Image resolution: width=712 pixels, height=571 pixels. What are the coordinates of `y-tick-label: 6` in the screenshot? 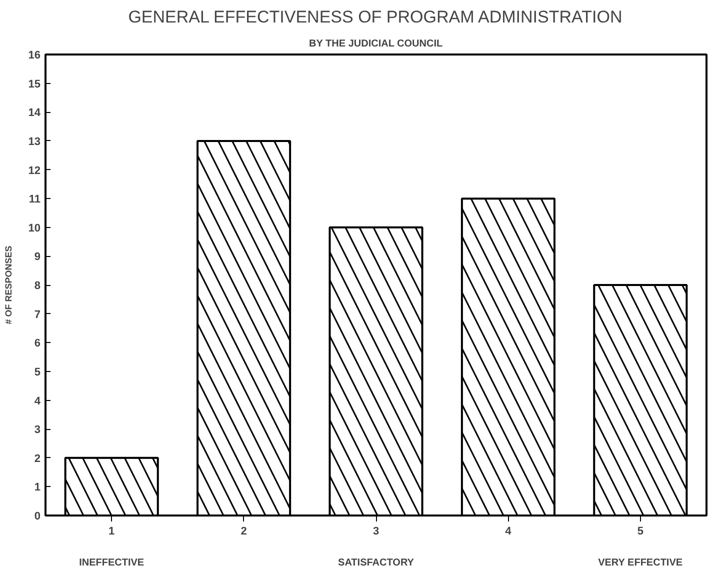 It's located at (37, 344).